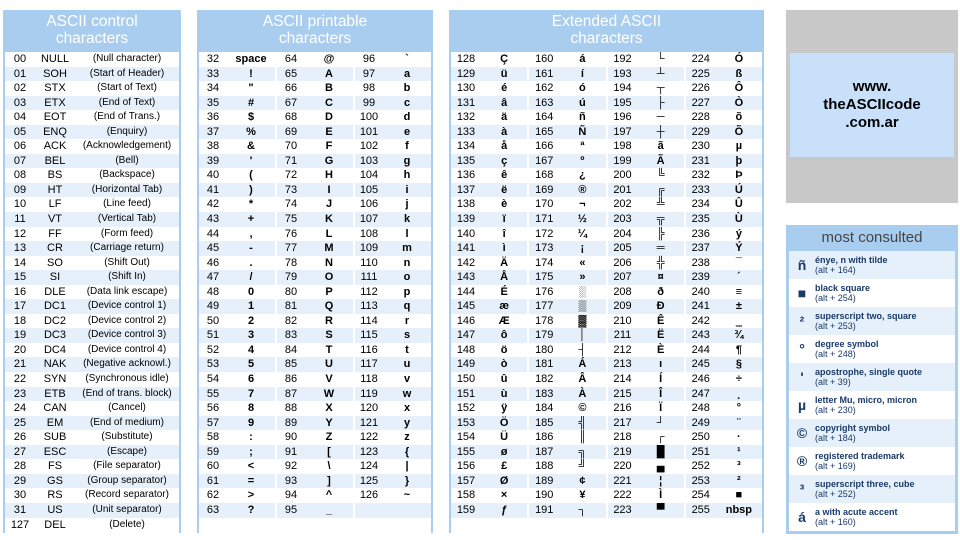 Image resolution: width=960 pixels, height=540 pixels. Describe the element at coordinates (237, 175) in the screenshot. I see `table-row: 40 (` at that location.